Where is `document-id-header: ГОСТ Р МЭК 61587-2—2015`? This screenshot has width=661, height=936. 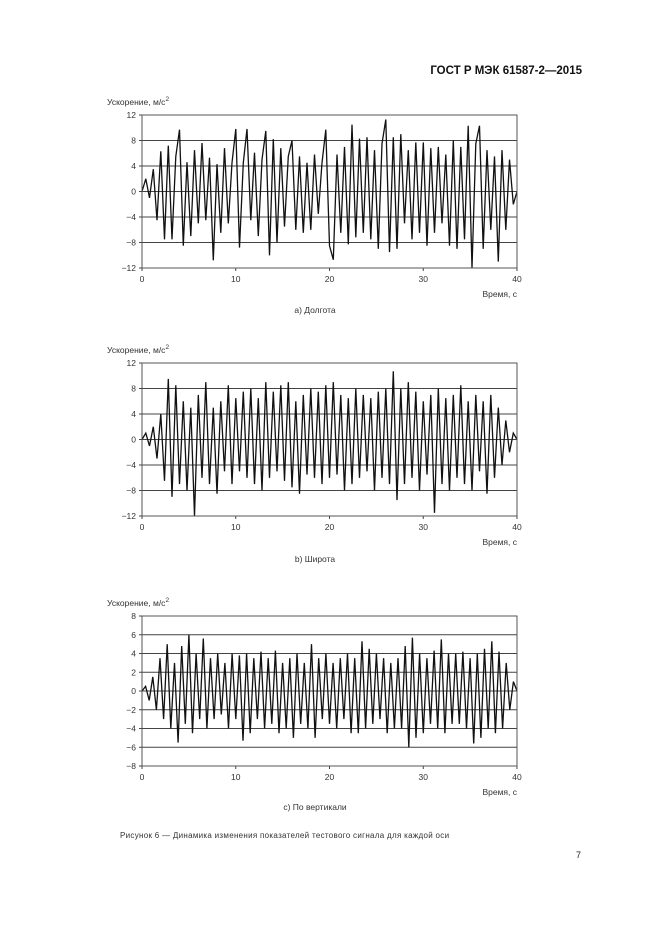 document-id-header: ГОСТ Р МЭК 61587-2—2015 is located at coordinates (506, 71).